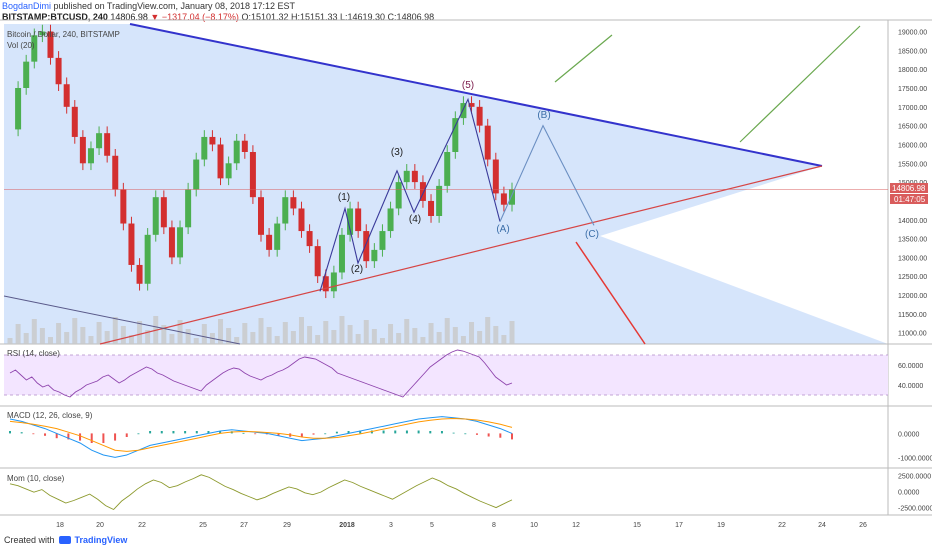 This screenshot has width=932, height=550. What do you see at coordinates (200, 17) in the screenshot?
I see `price-change: −1317.04 (−8.17%)` at bounding box center [200, 17].